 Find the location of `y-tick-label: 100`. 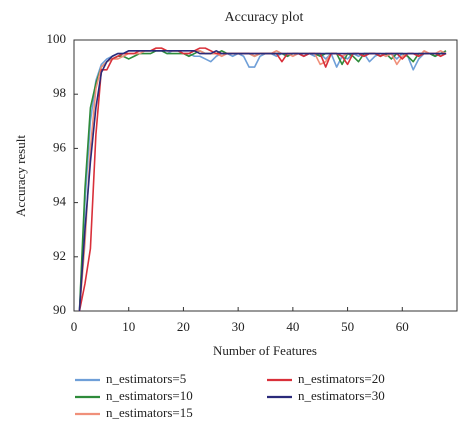

y-tick-label: 100 is located at coordinates (57, 38).